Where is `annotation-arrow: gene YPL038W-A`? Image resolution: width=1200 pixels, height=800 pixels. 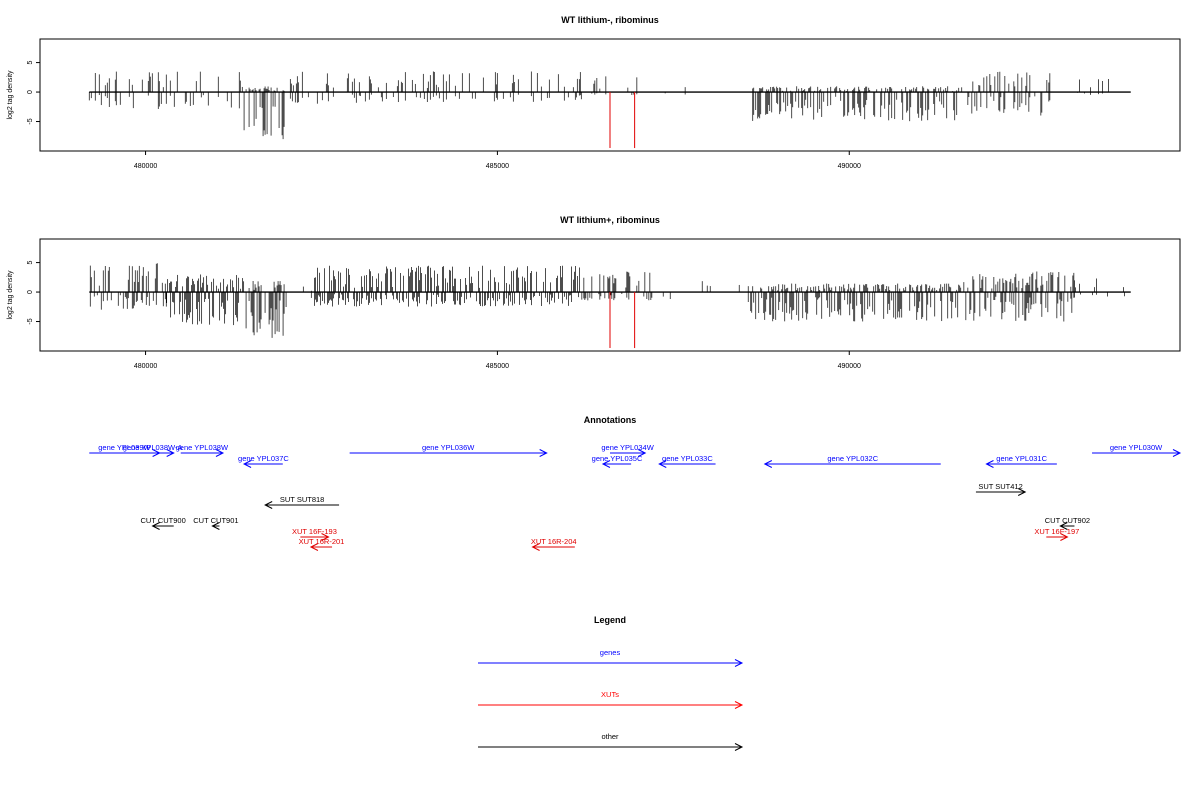 annotation-arrow: gene YPL038W-A is located at coordinates (153, 450).